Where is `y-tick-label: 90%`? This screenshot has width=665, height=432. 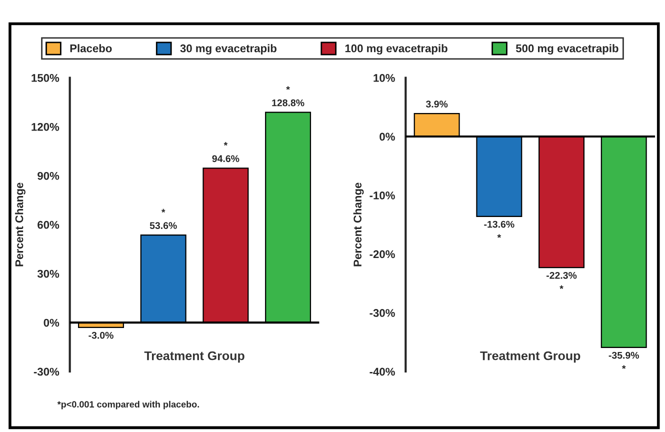
y-tick-label: 90% is located at coordinates (49, 176).